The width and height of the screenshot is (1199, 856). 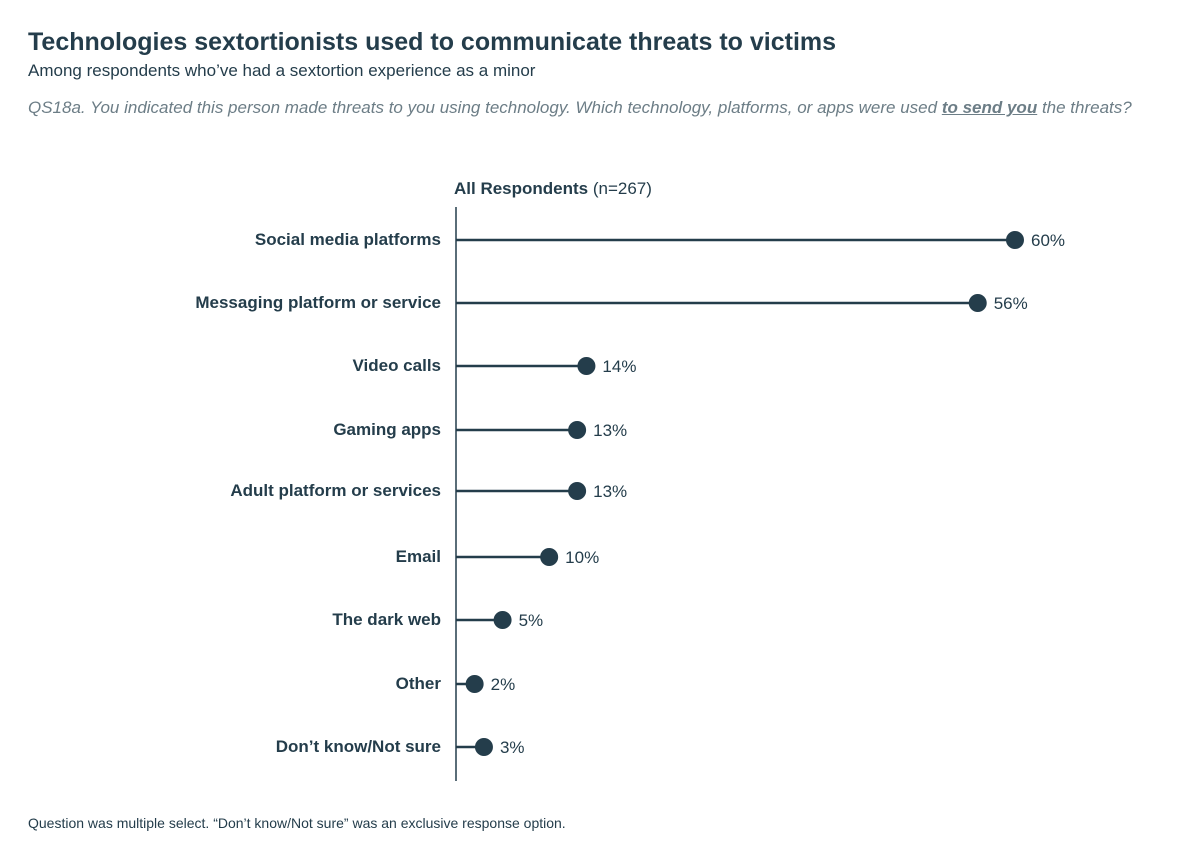 I want to click on category-label: Email, so click(x=418, y=556).